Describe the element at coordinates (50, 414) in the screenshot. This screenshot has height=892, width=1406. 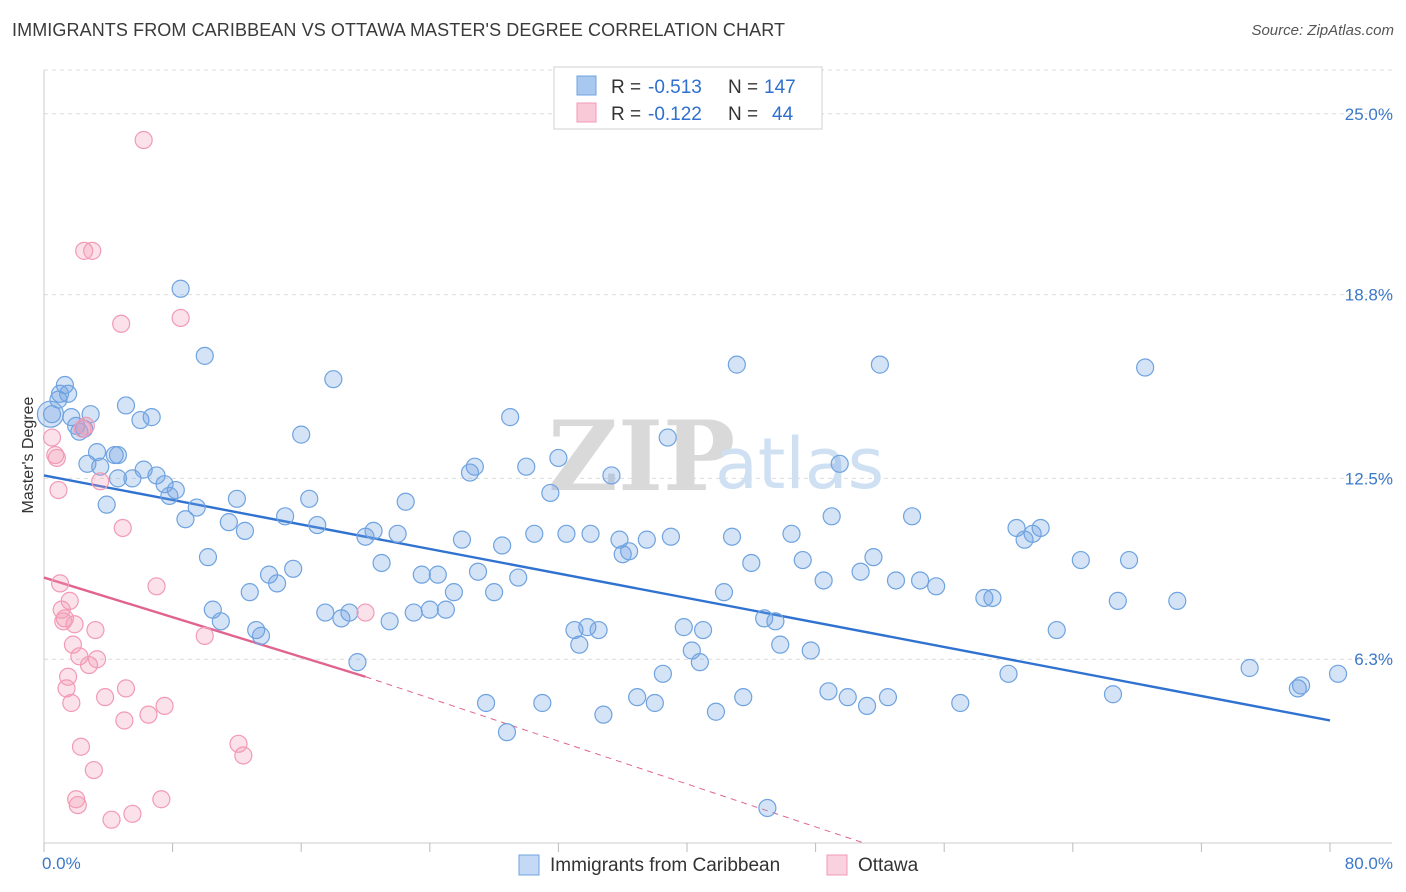
I see `caribbean-point-large` at that location.